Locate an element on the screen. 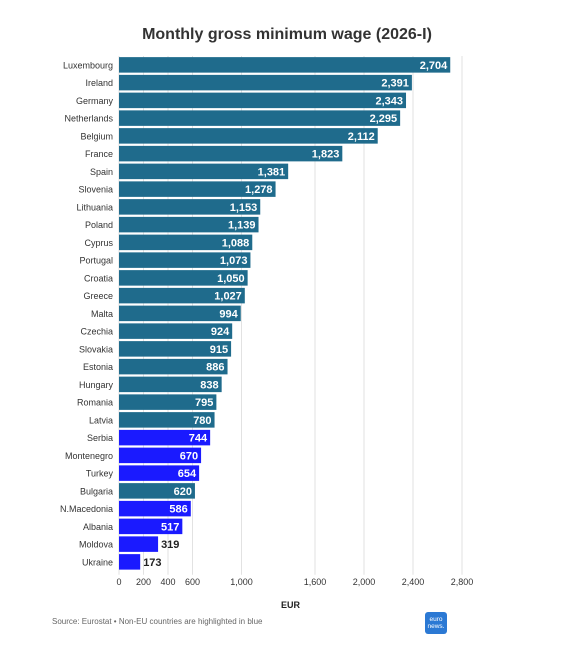  category-label: France is located at coordinates (99, 154).